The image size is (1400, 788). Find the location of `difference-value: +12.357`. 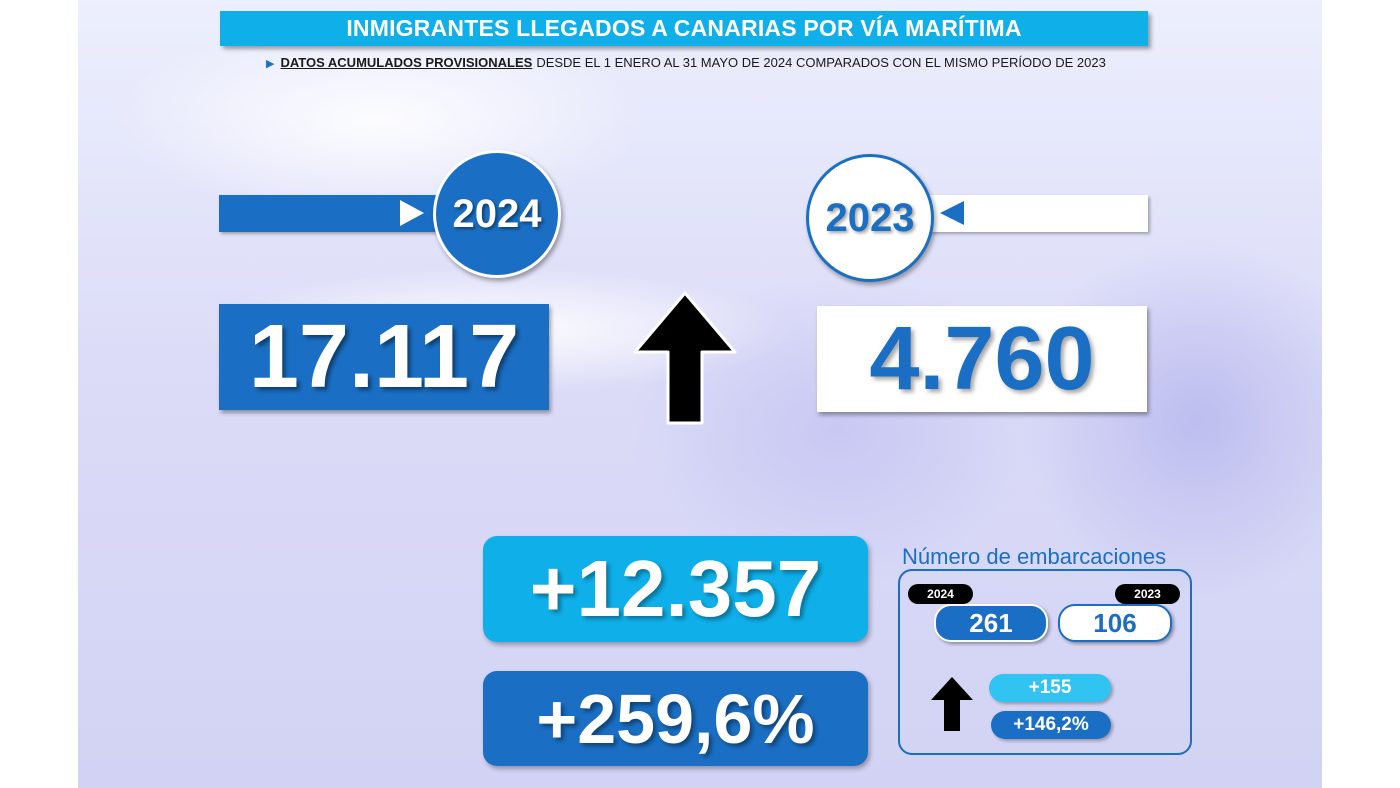

difference-value: +12.357 is located at coordinates (675, 588).